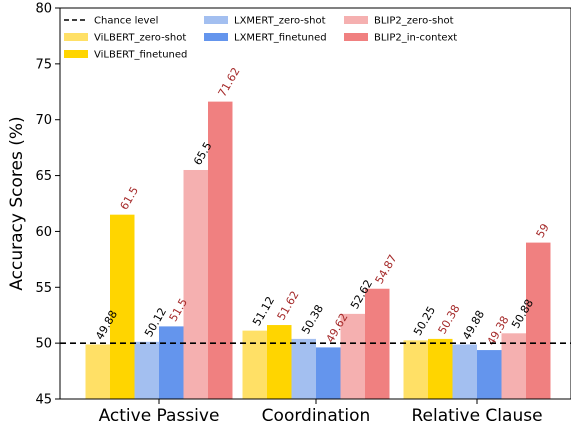  I want to click on y-tick-label: 55, so click(43, 288).